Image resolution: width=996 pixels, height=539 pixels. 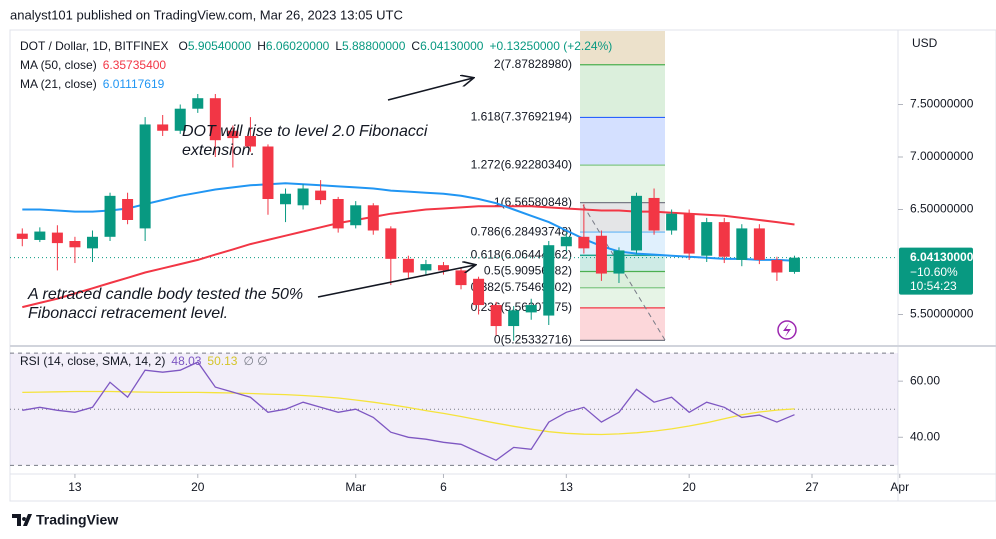 I want to click on change: +0.13250000 (+2.24%), so click(x=550, y=46).